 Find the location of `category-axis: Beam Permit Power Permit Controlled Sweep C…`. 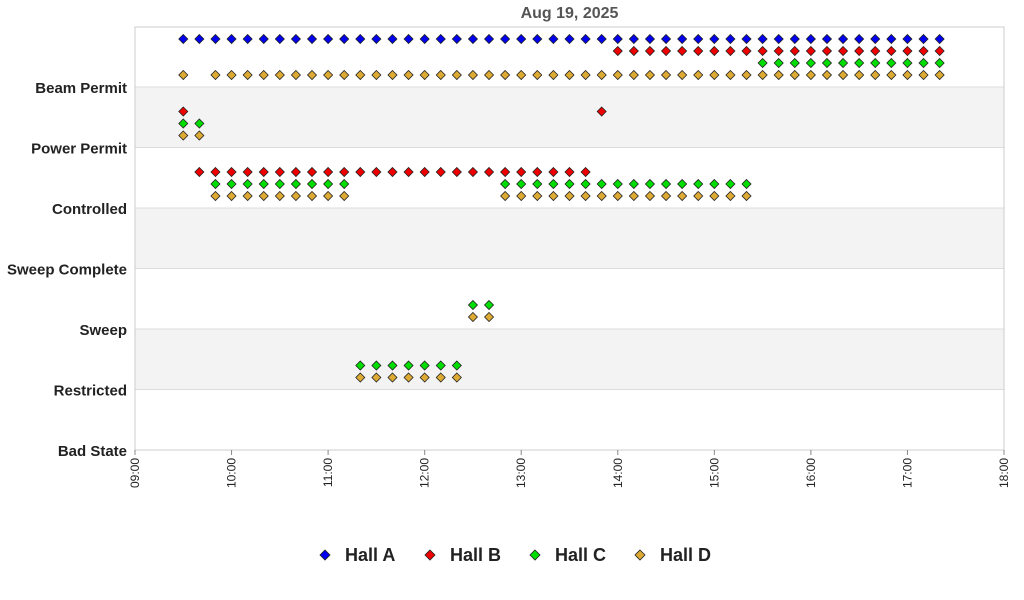

category-axis: Beam Permit Power Permit Controlled Sweep C… is located at coordinates (67, 270).